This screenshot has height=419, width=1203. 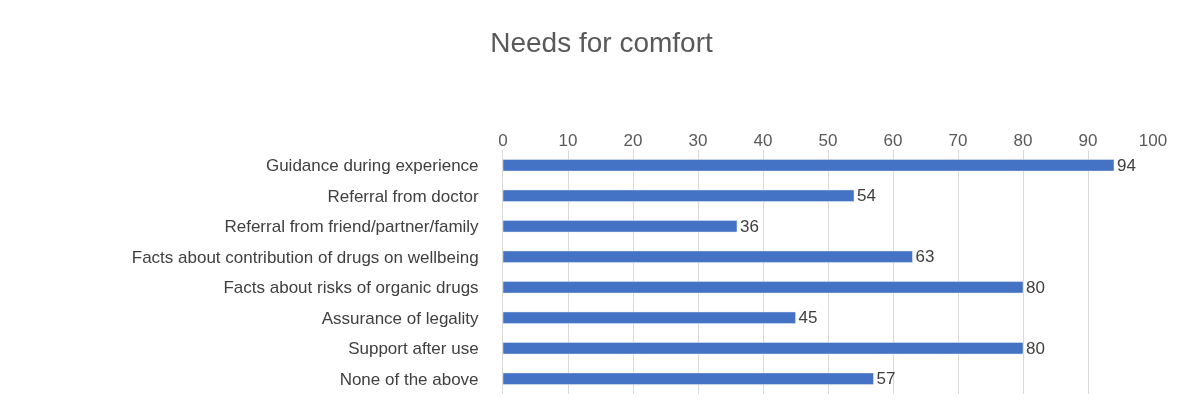 I want to click on x-tick-label: 90, so click(x=1088, y=140).